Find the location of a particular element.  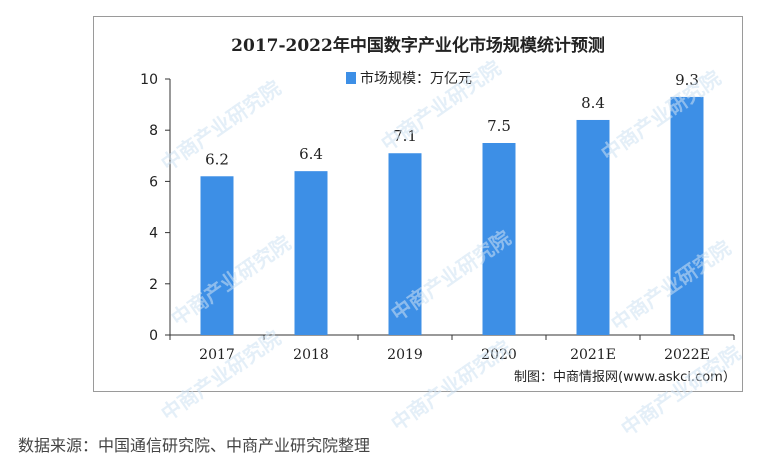

x-tick-label: 2022E is located at coordinates (687, 355).